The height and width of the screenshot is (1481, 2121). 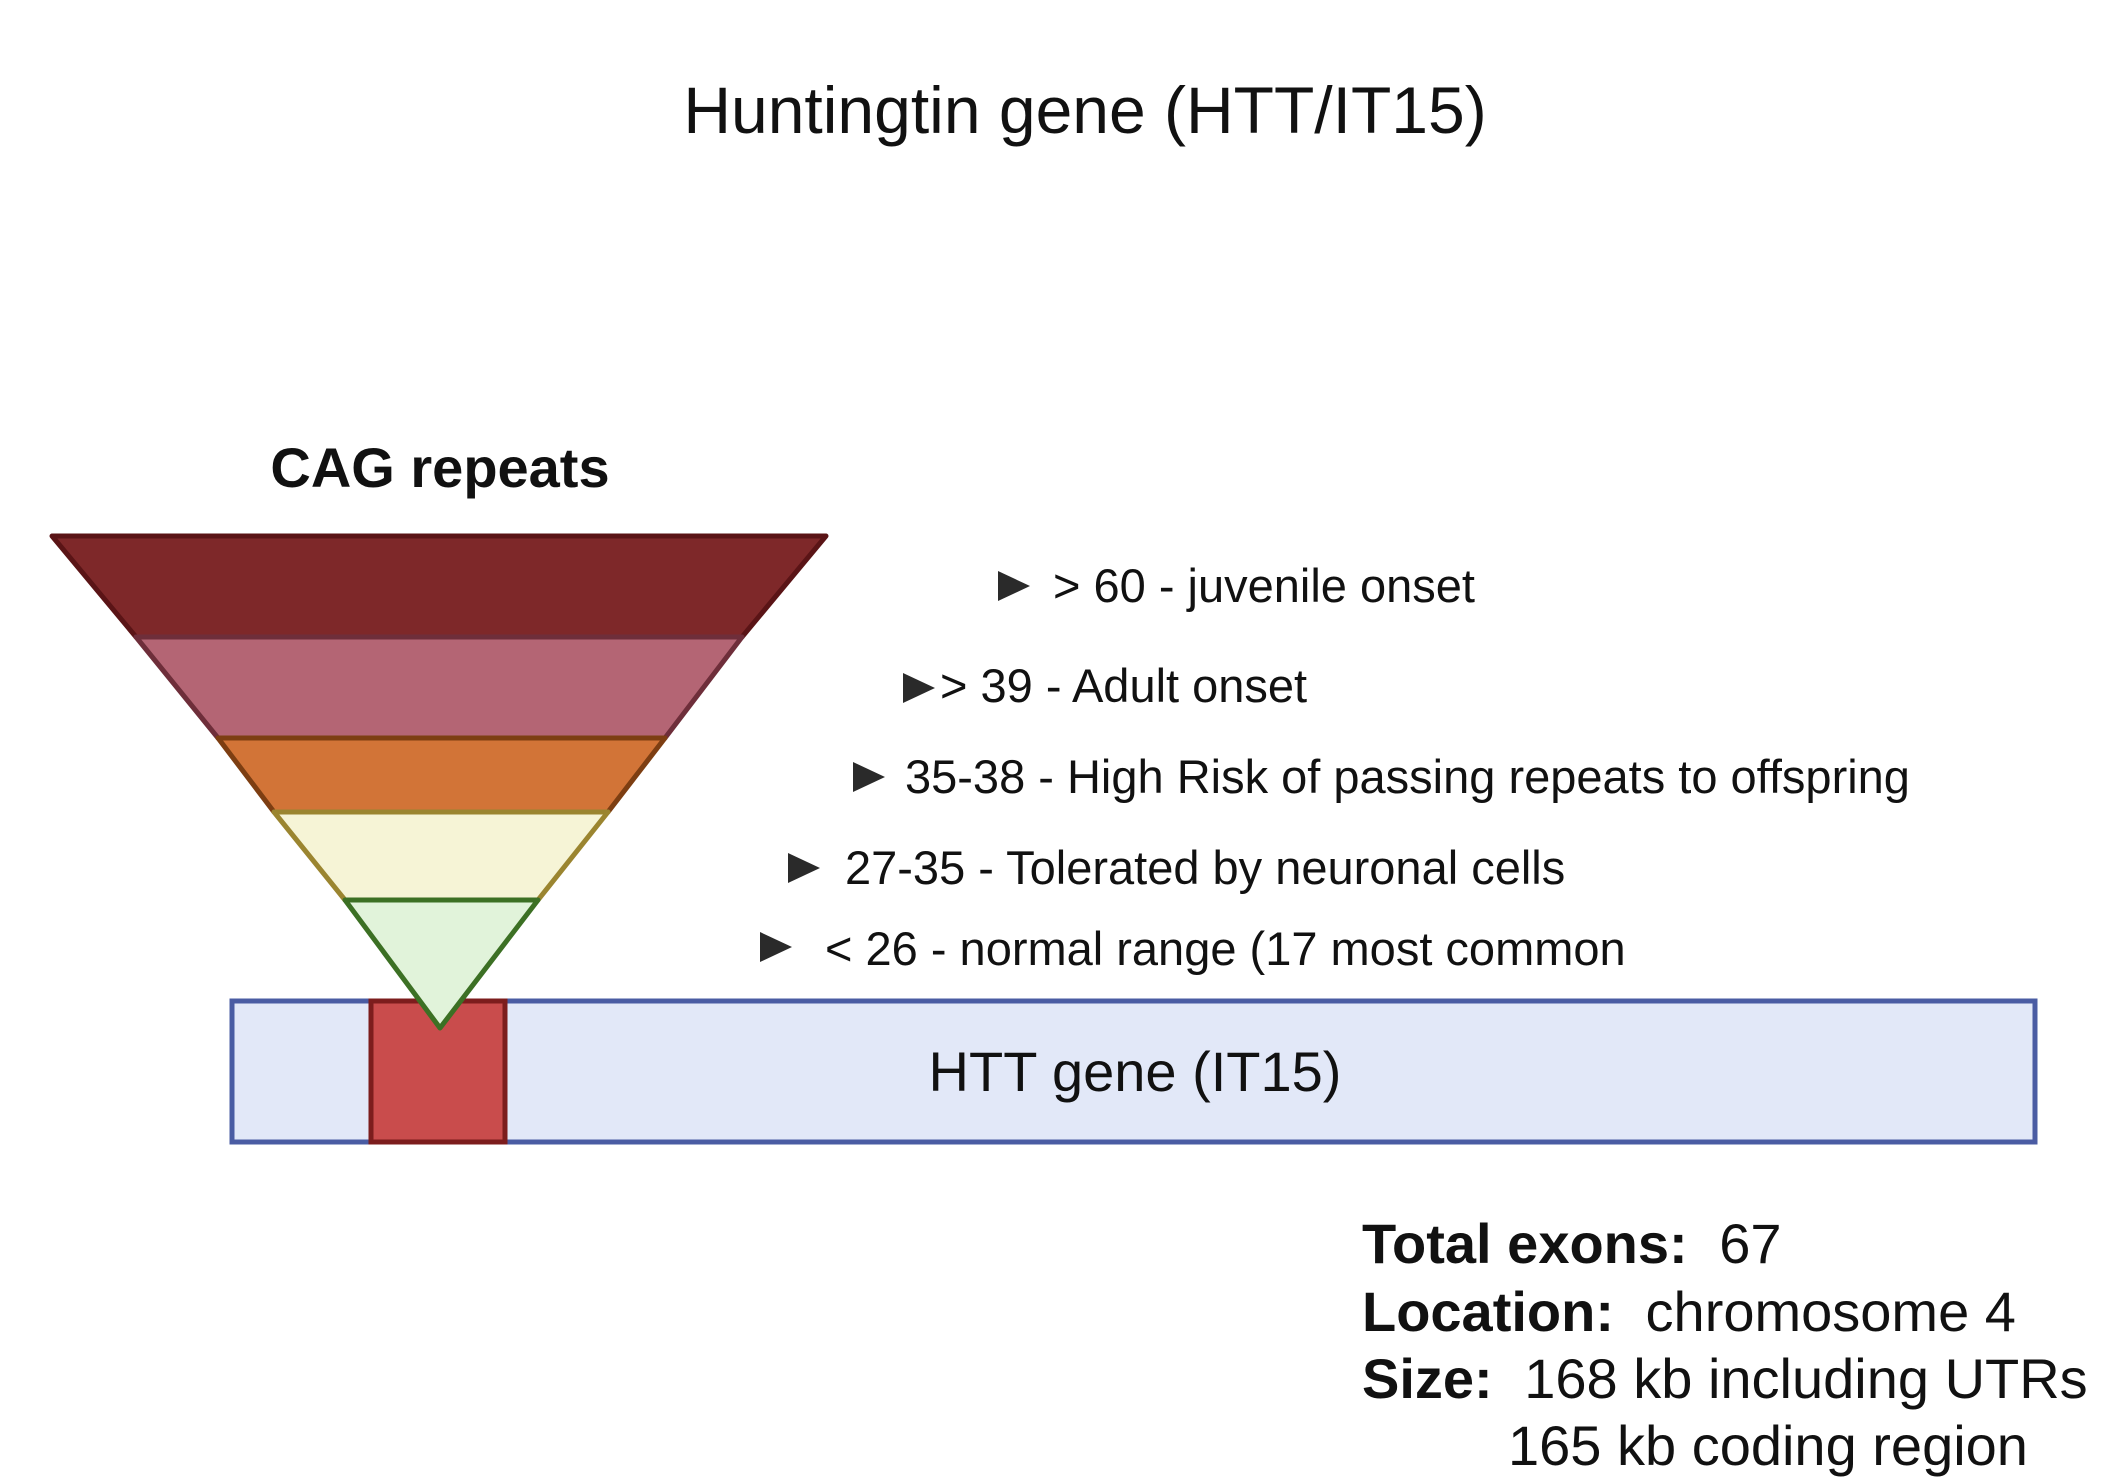 What do you see at coordinates (441, 775) in the screenshot?
I see `band-high-risk` at bounding box center [441, 775].